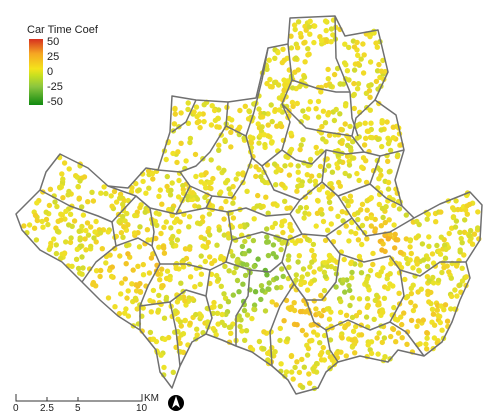 The height and width of the screenshot is (417, 495). What do you see at coordinates (50, 72) in the screenshot?
I see `legend-tick-label: 0` at bounding box center [50, 72].